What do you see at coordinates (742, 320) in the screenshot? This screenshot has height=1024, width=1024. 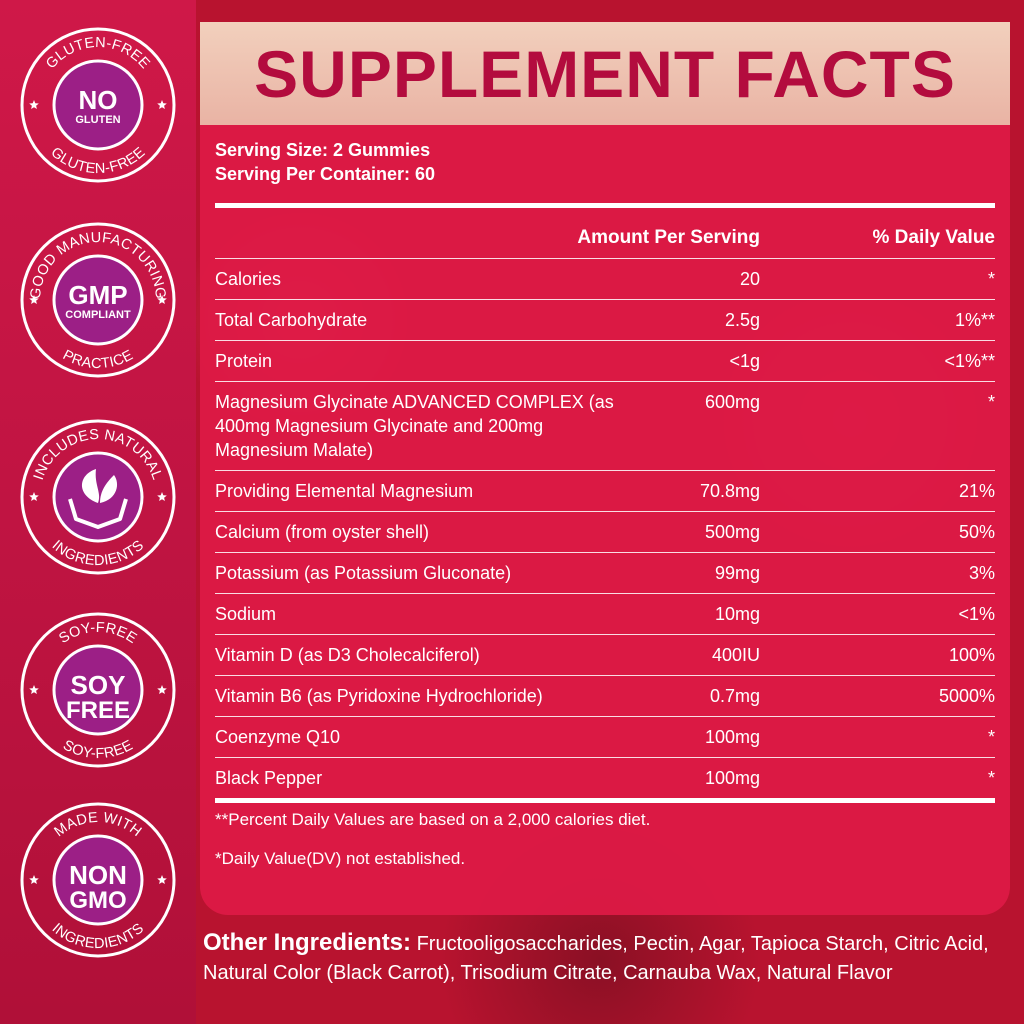 I see `amount: 2.5g` at bounding box center [742, 320].